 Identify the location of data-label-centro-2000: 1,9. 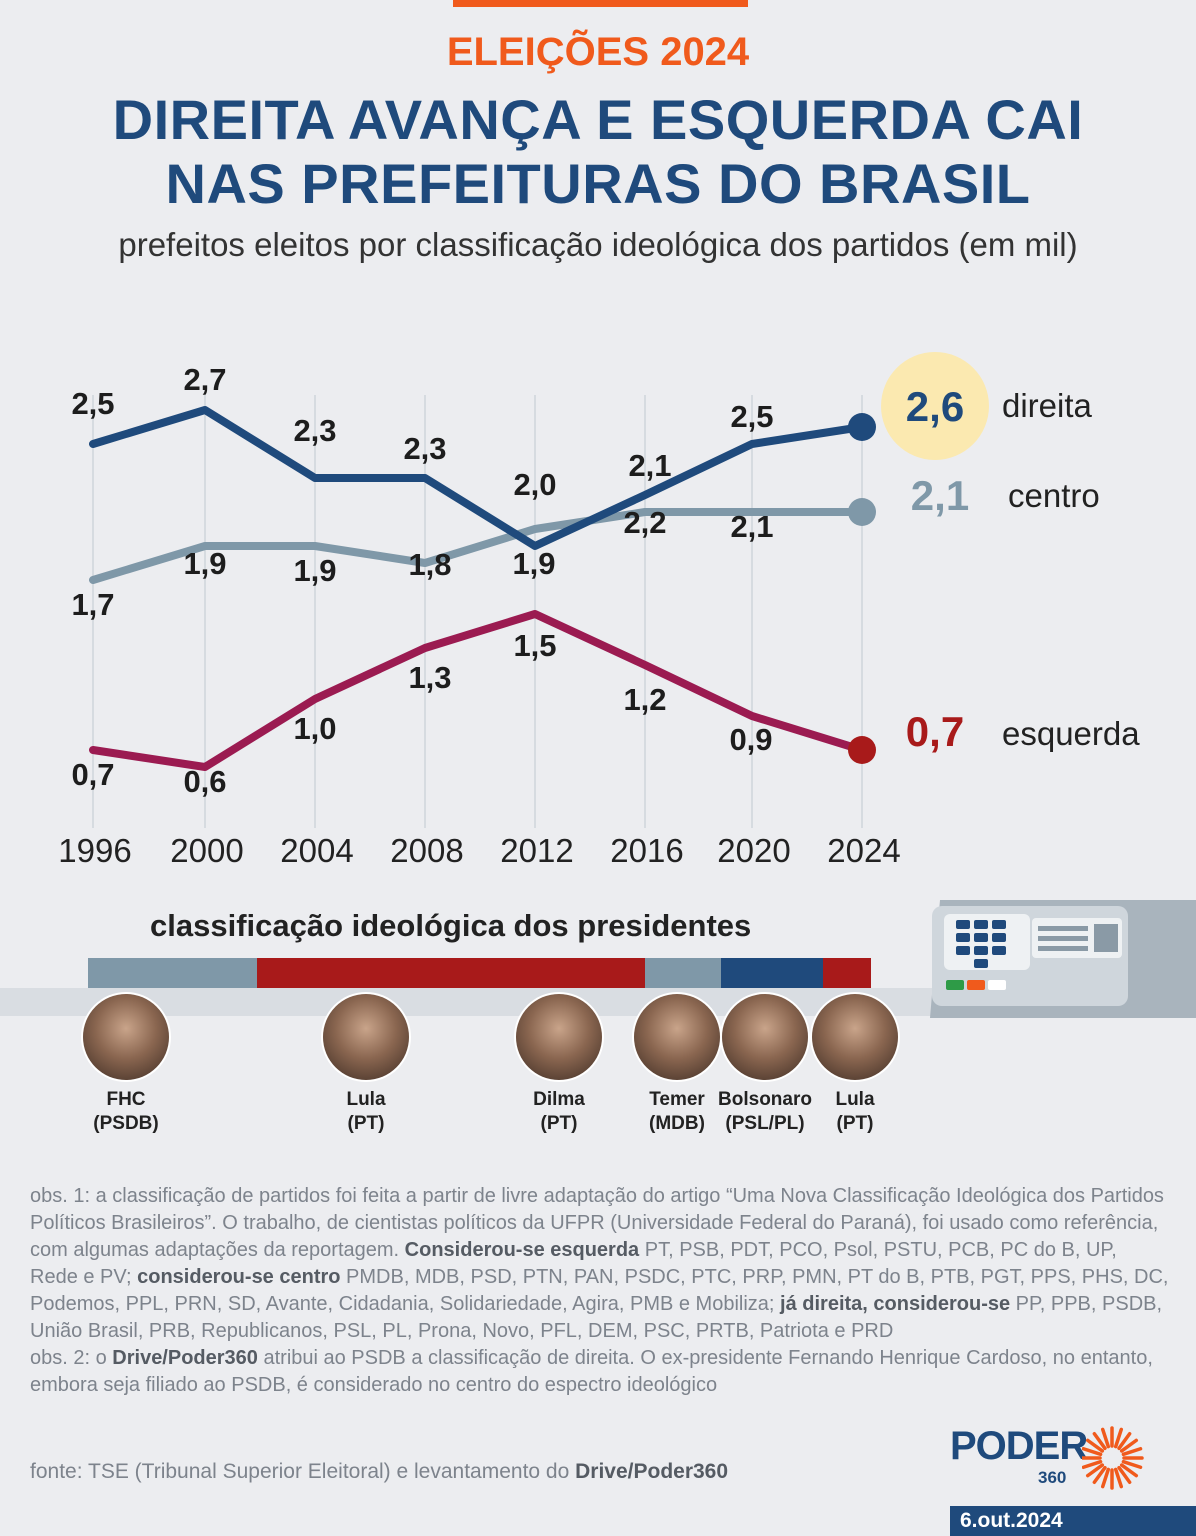
(204, 563).